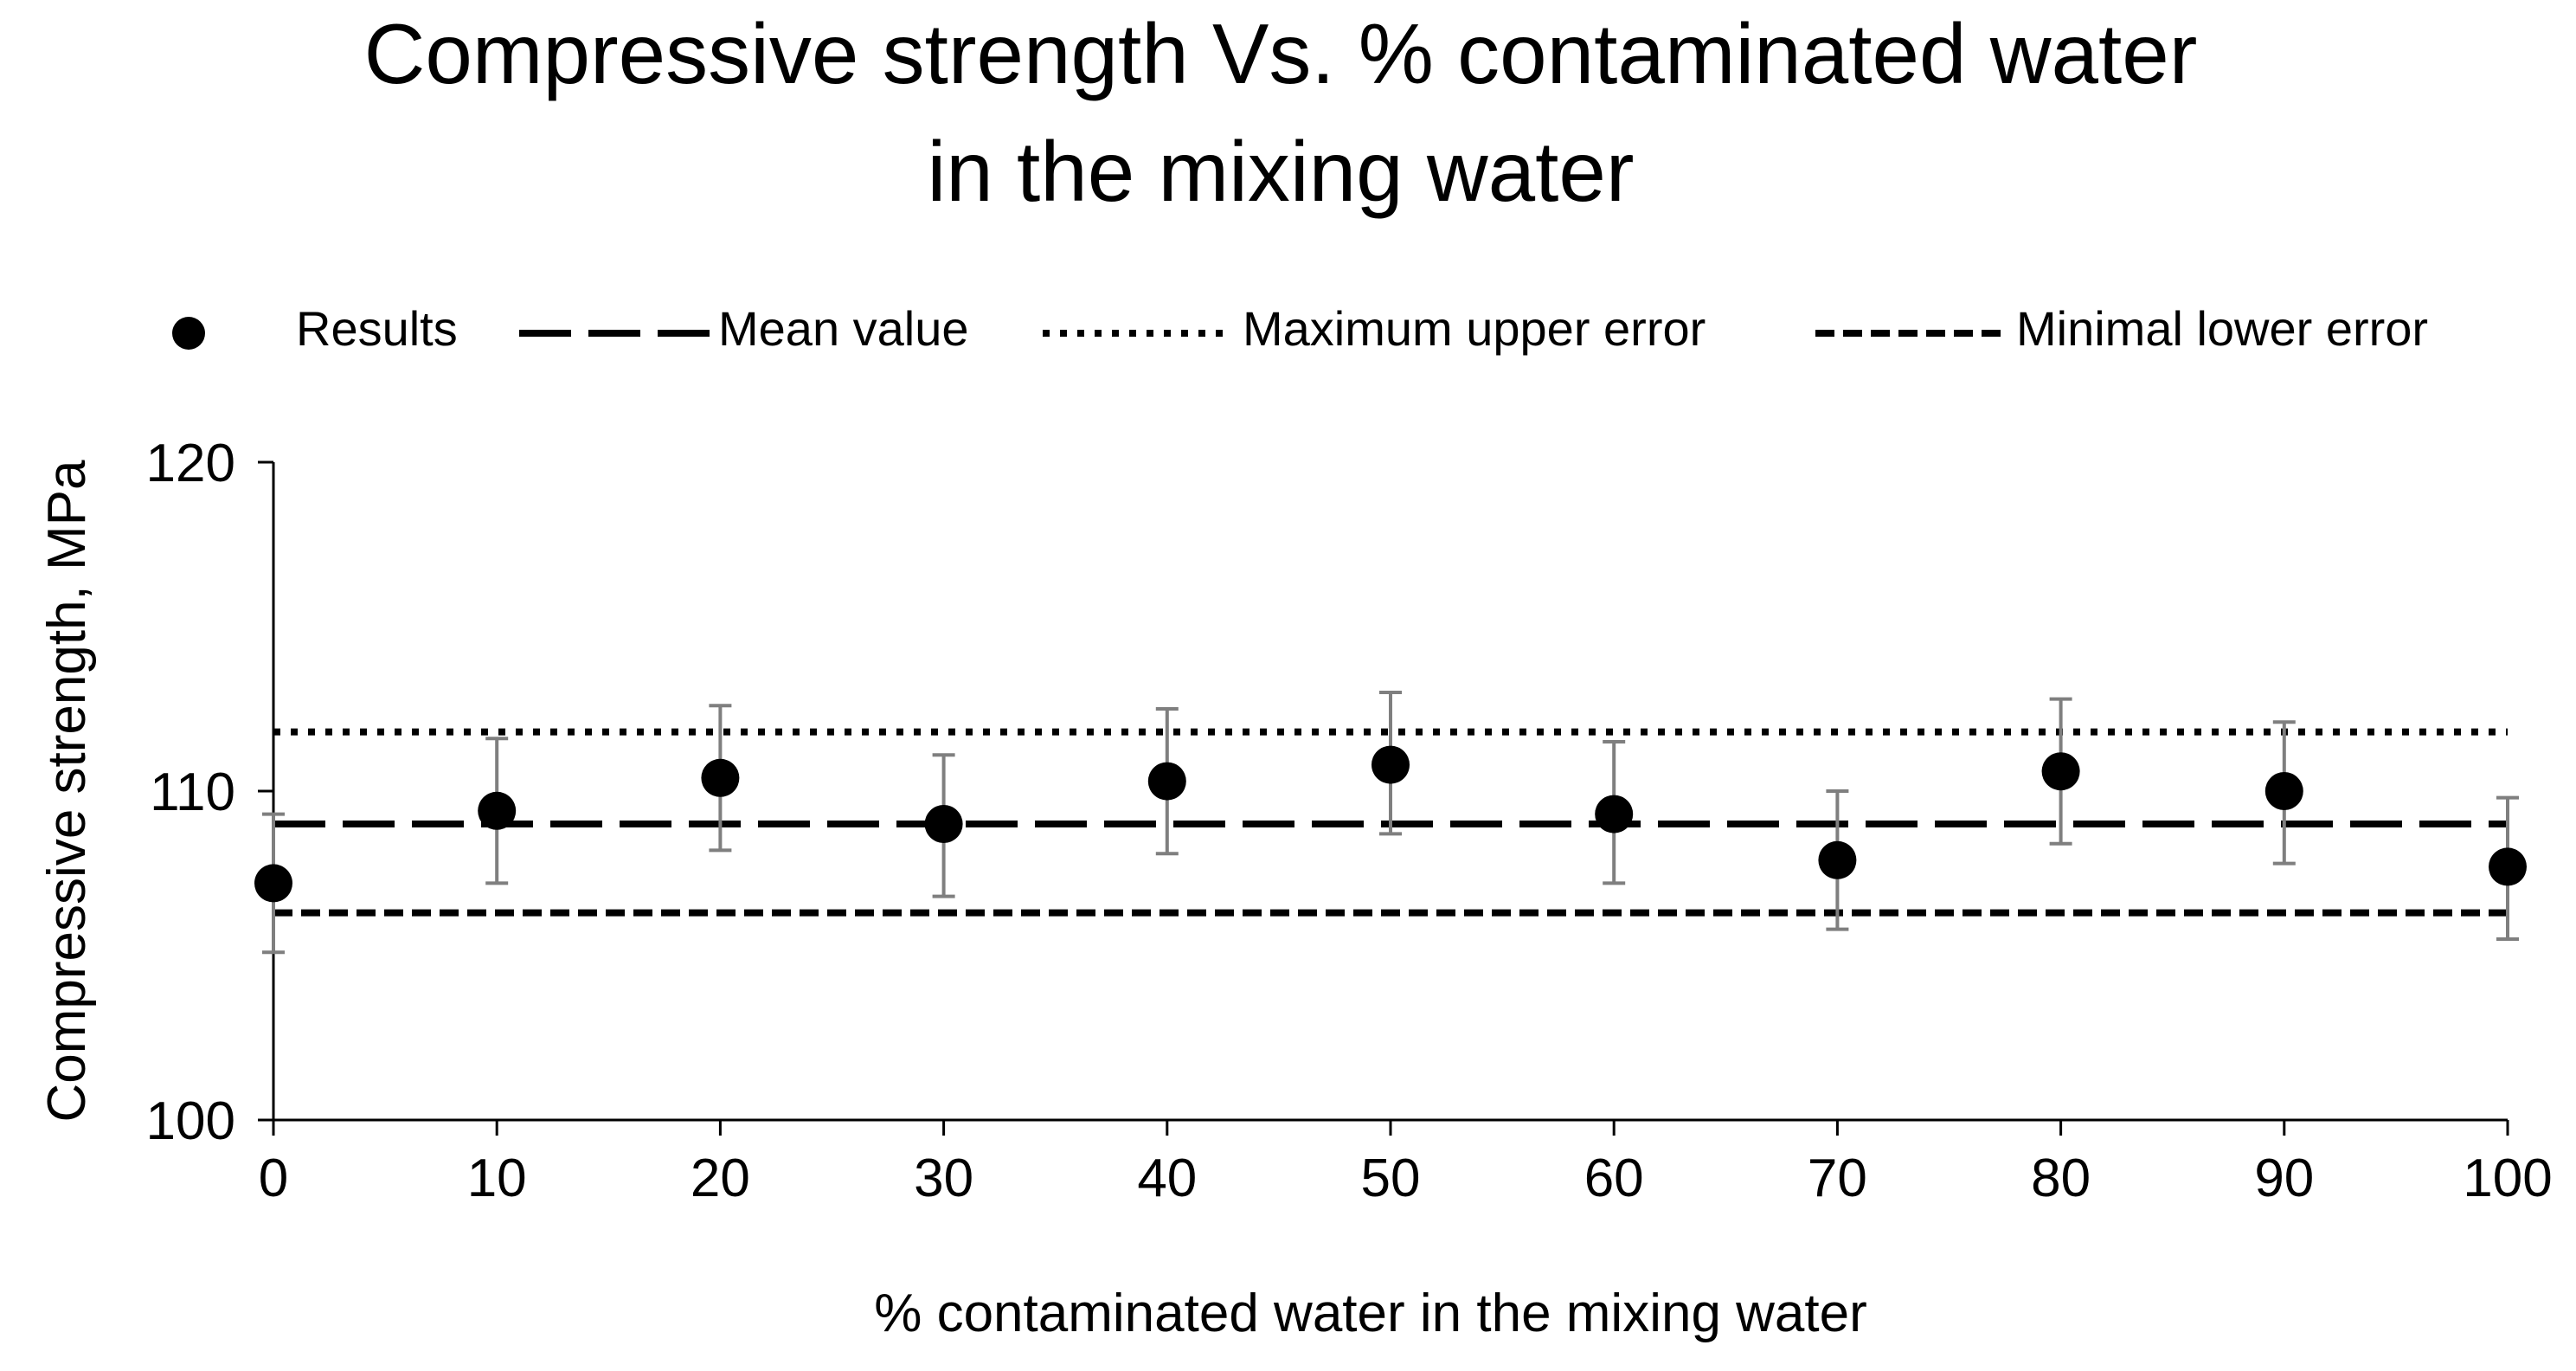 The width and height of the screenshot is (2576, 1371). Describe the element at coordinates (1167, 1178) in the screenshot. I see `x-tick-label: 40` at that location.